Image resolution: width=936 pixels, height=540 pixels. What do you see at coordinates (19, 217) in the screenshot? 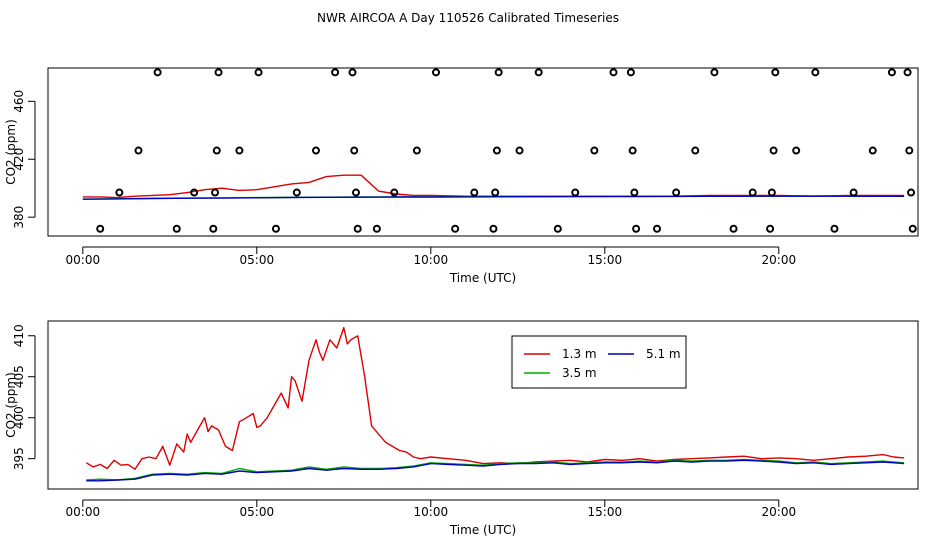
I see `y-tick-label: 380` at bounding box center [19, 217].